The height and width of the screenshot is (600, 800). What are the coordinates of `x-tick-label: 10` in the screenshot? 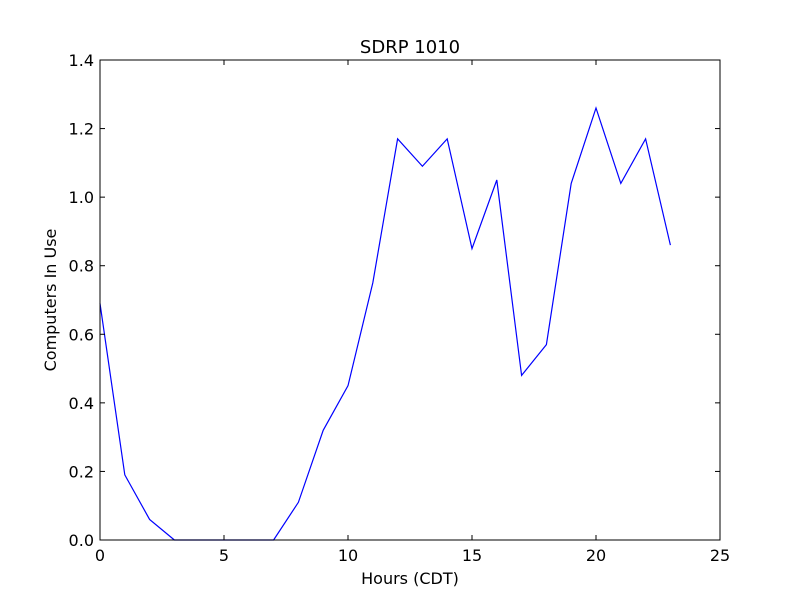 It's located at (348, 555).